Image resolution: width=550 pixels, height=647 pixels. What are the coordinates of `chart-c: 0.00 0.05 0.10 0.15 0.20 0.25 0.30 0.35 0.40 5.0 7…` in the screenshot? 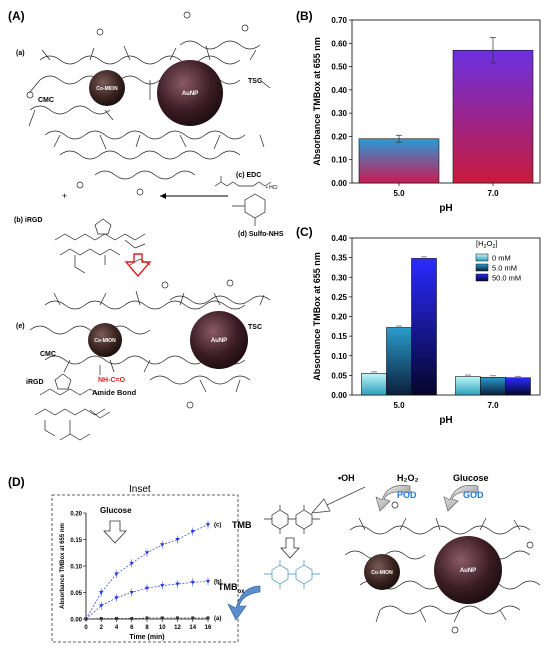 It's located at (426, 330).